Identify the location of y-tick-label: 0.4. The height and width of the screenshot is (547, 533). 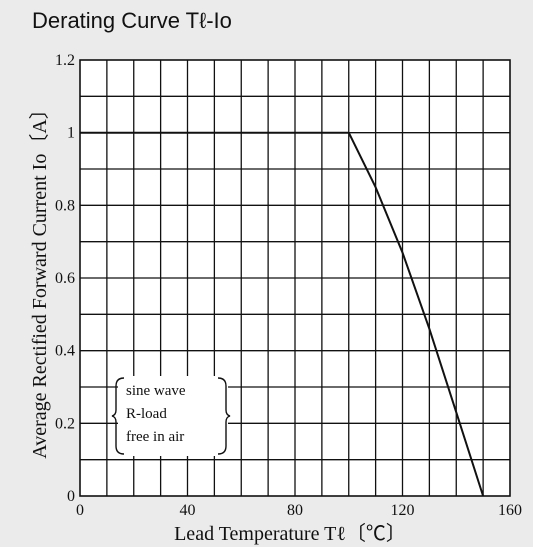
(65, 351).